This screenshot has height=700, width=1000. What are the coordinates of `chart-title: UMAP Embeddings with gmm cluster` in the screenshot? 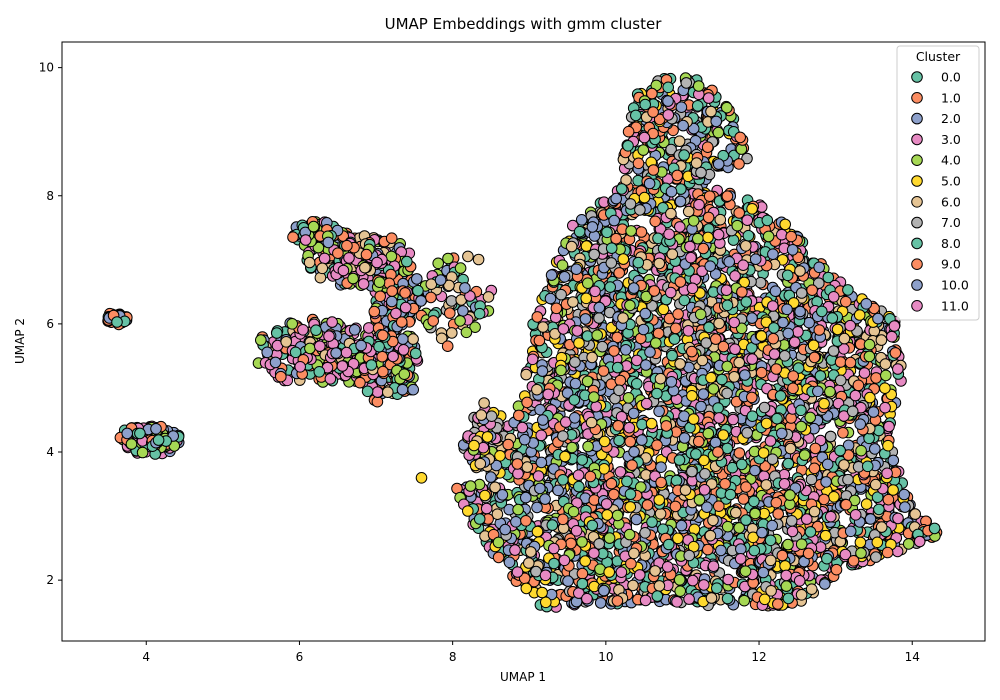 It's located at (524, 24).